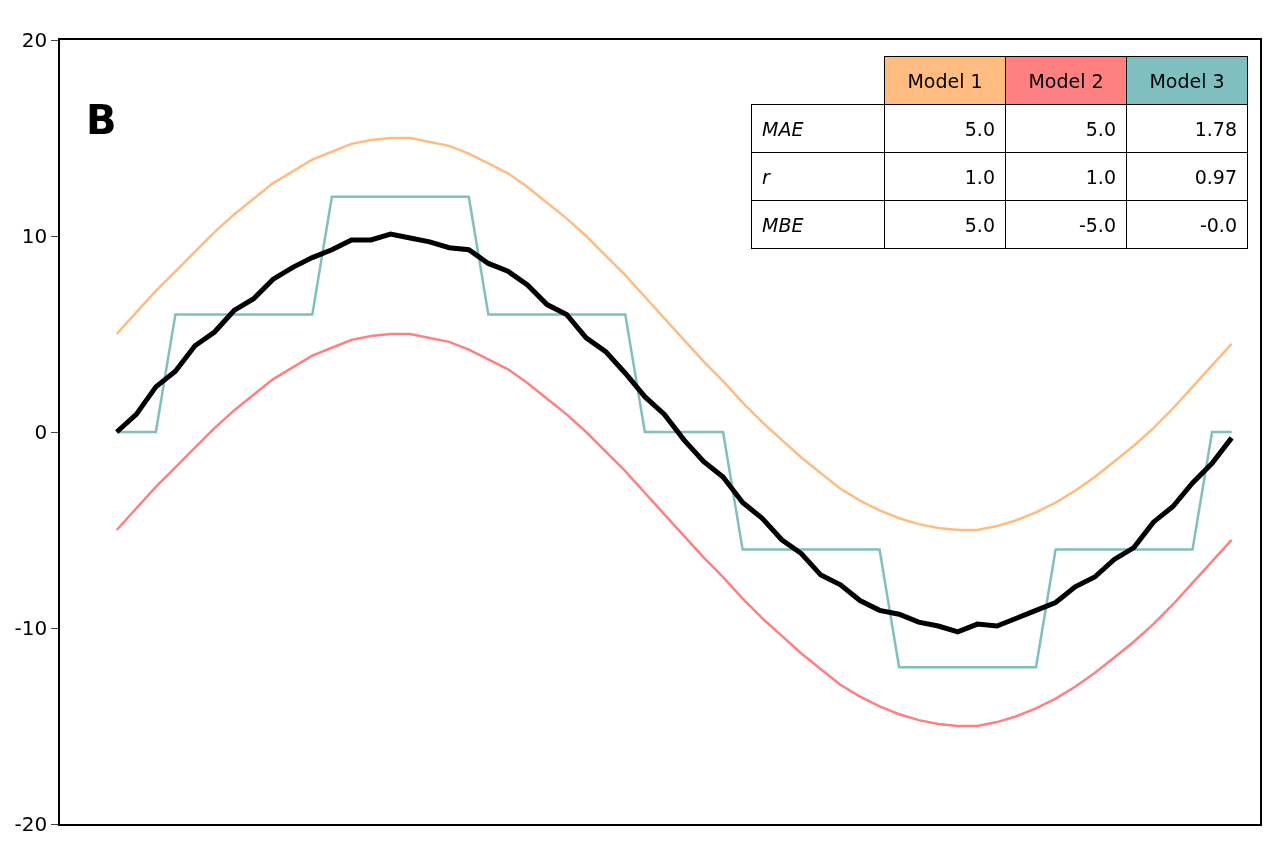 This screenshot has height=854, width=1272. I want to click on annotation: -5.0, so click(1066, 224).